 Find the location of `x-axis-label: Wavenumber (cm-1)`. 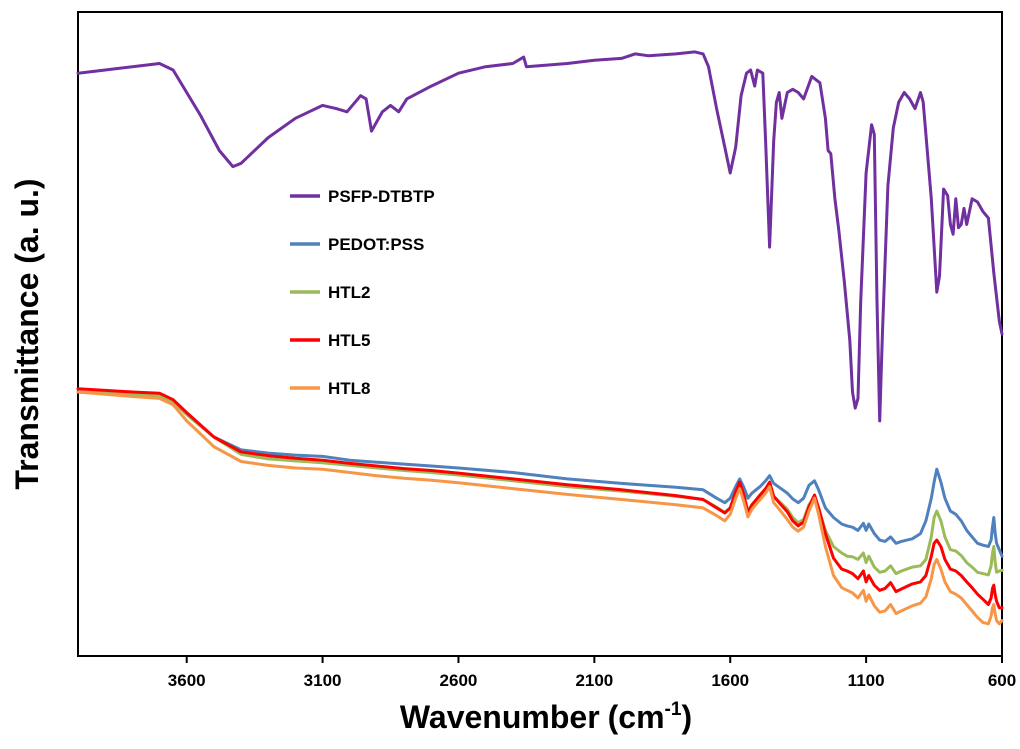

x-axis-label: Wavenumber (cm-1) is located at coordinates (546, 717).